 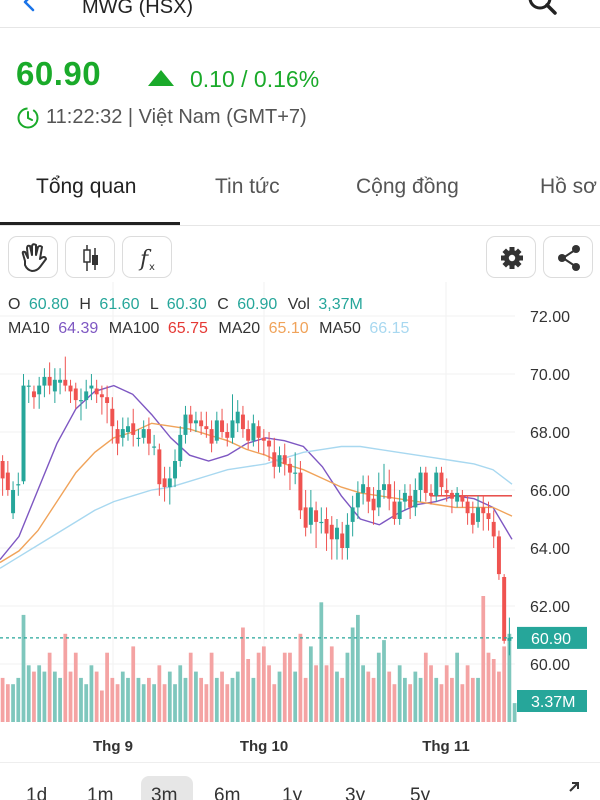 What do you see at coordinates (100, 792) in the screenshot?
I see `range-1m: 1m` at bounding box center [100, 792].